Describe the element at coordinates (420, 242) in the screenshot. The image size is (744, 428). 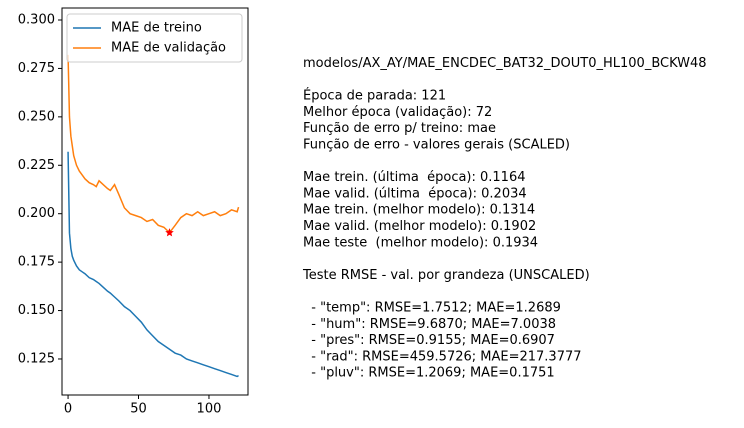
I see `annotation-line: Mae teste (melhor modelo): 0.1934` at that location.